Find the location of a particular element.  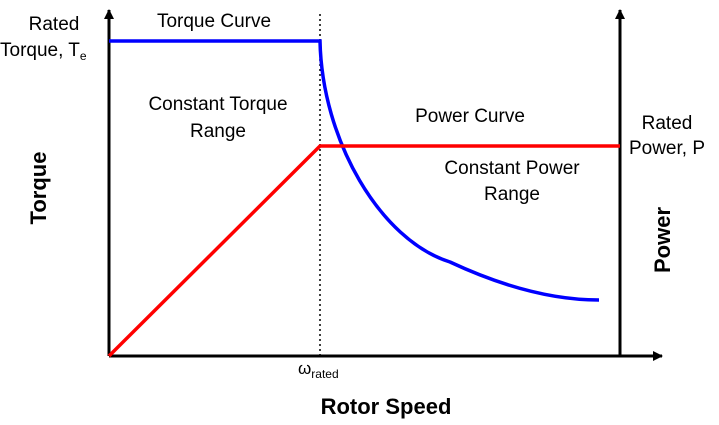

rated-speed-label: ωrated is located at coordinates (318, 370).